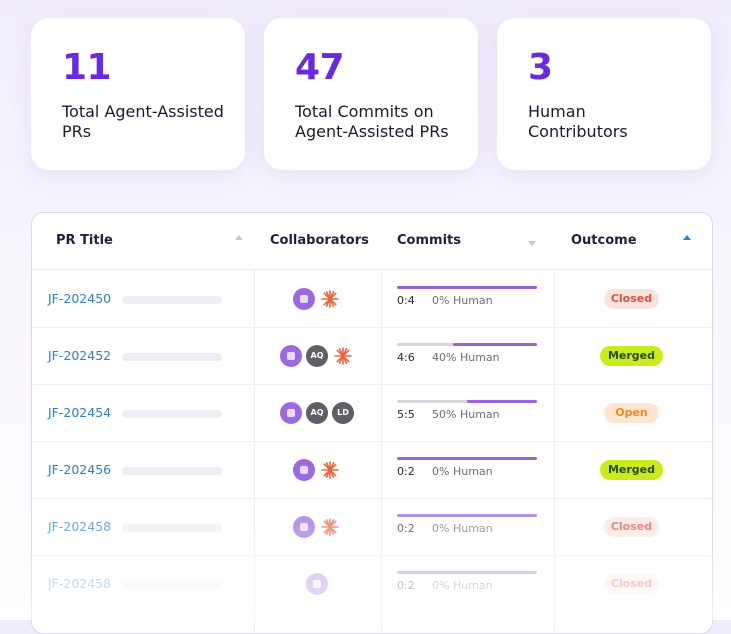 The width and height of the screenshot is (731, 634). Describe the element at coordinates (371, 94) in the screenshot. I see `stat-card-total-commits: 47 Total Commits on Agent-Assisted PRs` at that location.